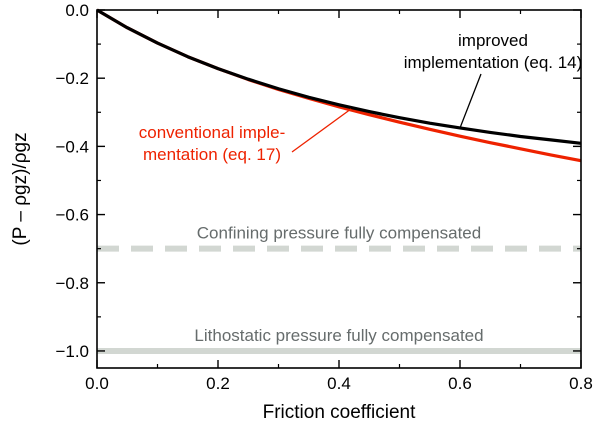 This screenshot has height=435, width=597. What do you see at coordinates (339, 412) in the screenshot?
I see `x-axis-label: Friction coefficient` at bounding box center [339, 412].